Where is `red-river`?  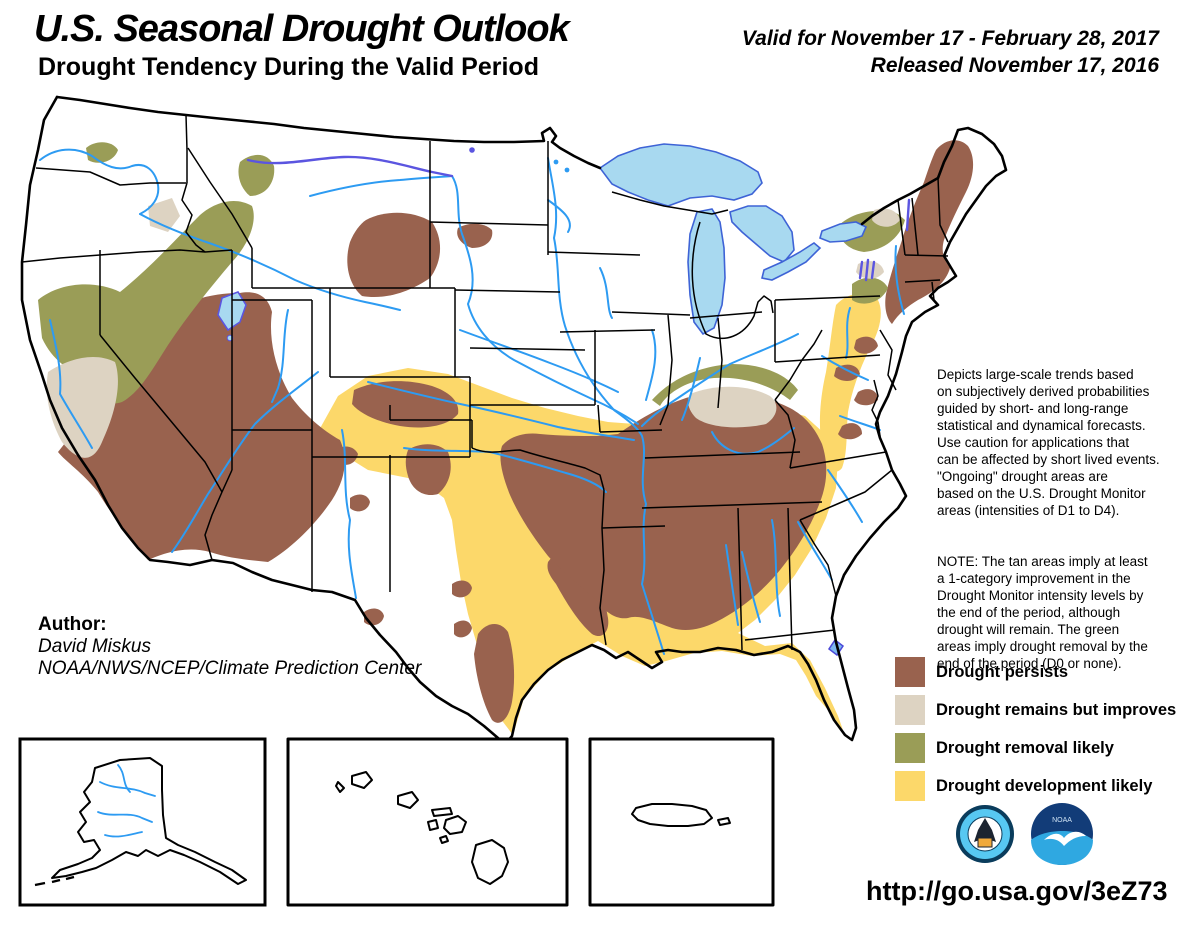
red-river is located at coordinates (505, 470).